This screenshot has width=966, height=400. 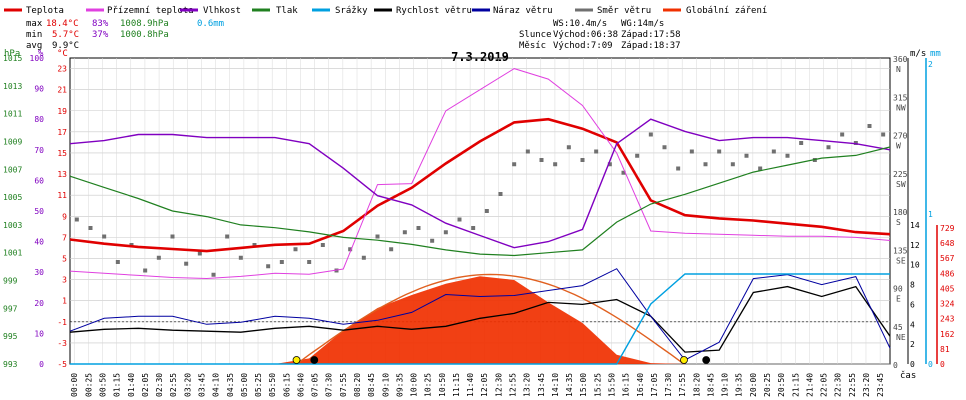 I want to click on x-tick-label: 22:05, so click(x=824, y=385).